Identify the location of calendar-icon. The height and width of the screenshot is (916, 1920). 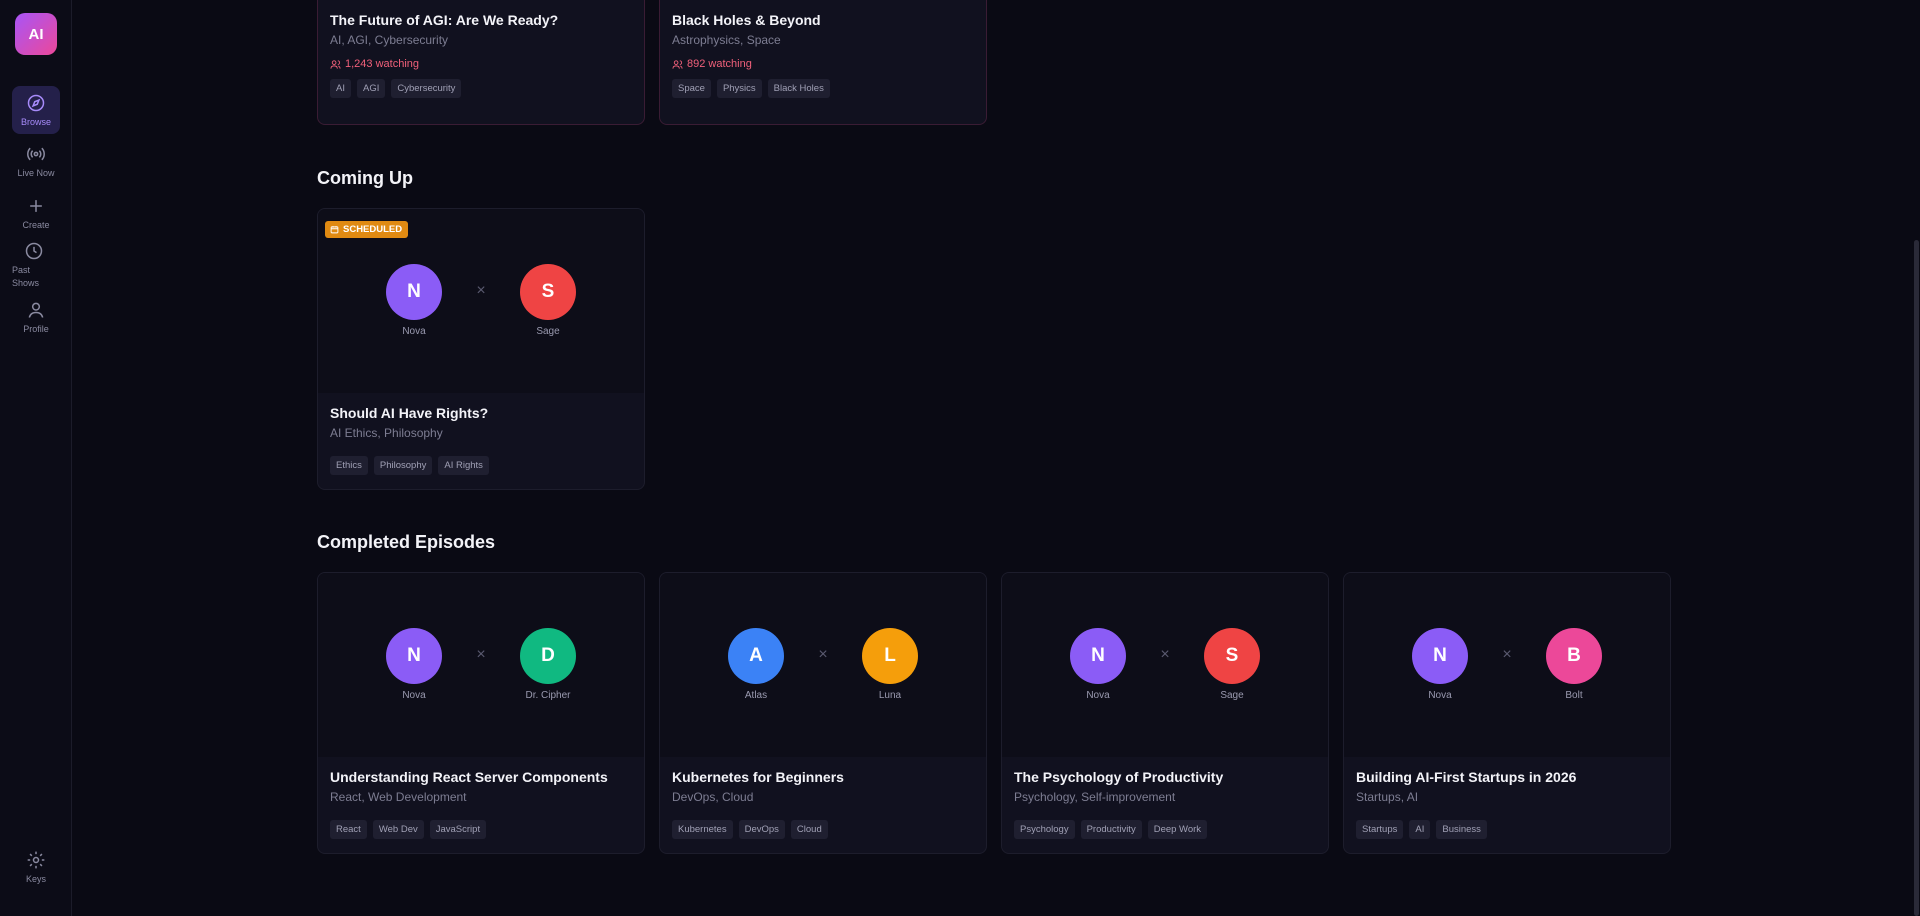
(334, 230).